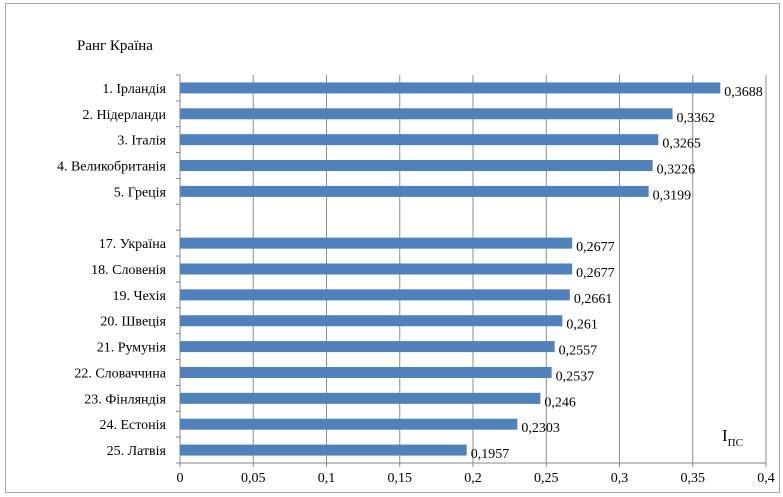  Describe the element at coordinates (473, 478) in the screenshot. I see `x-tick-label: 0,2` at that location.